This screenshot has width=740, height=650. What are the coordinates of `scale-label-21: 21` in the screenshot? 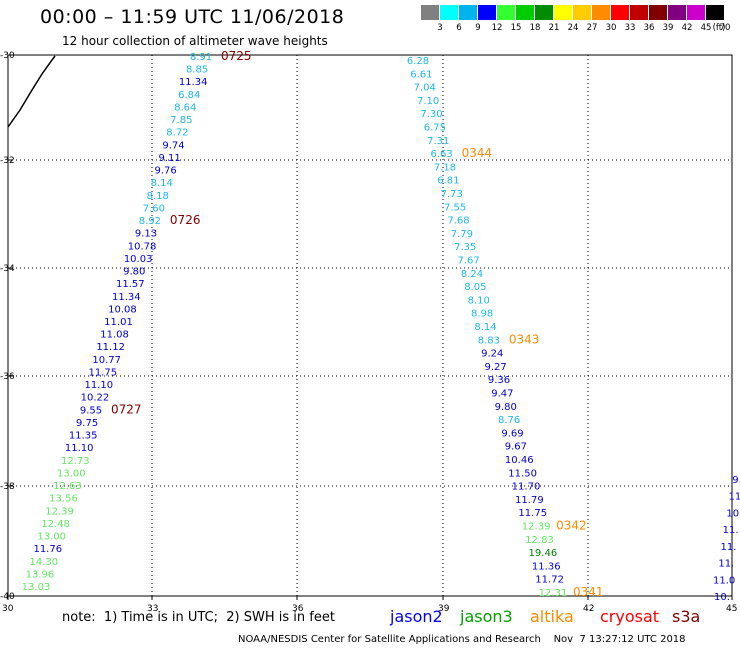 It's located at (554, 28).